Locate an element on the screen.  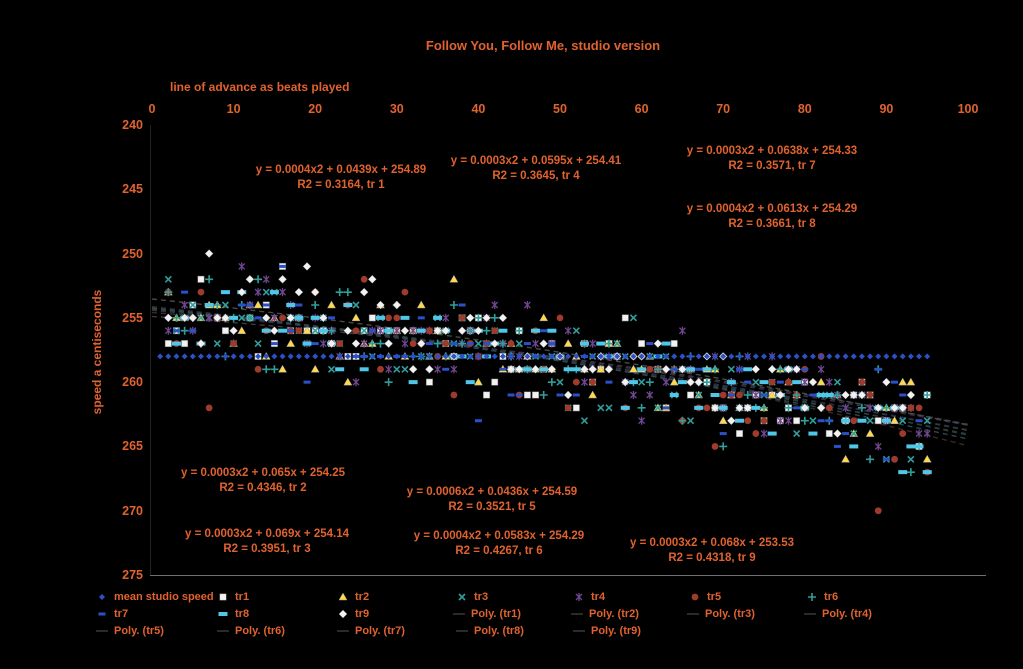
equation-r2-line: R2 = 0.4318, tr 9 is located at coordinates (712, 558).